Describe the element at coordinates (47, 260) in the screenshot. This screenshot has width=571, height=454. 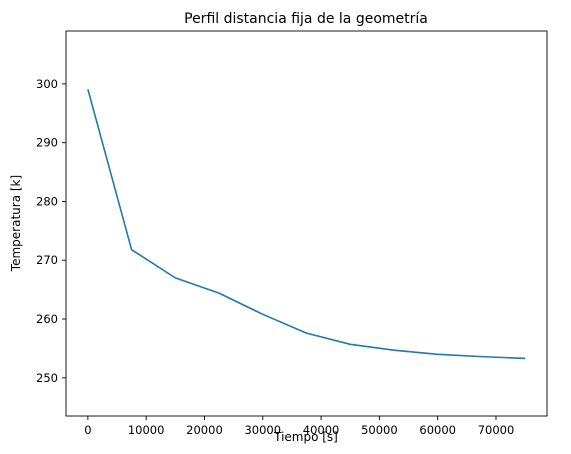
I see `y-tick-label: 270` at that location.